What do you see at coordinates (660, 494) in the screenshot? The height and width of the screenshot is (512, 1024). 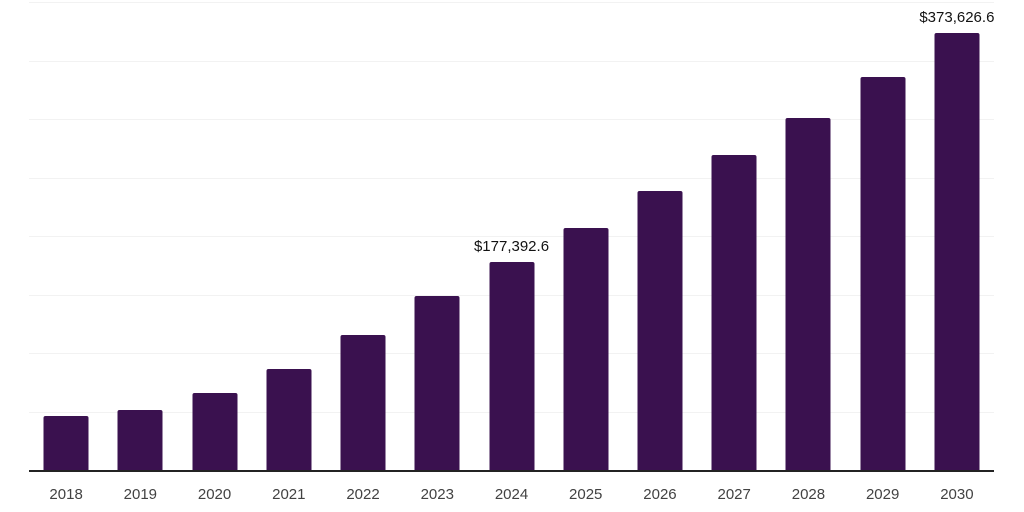 I see `x-tick-label-2026: 2026` at bounding box center [660, 494].